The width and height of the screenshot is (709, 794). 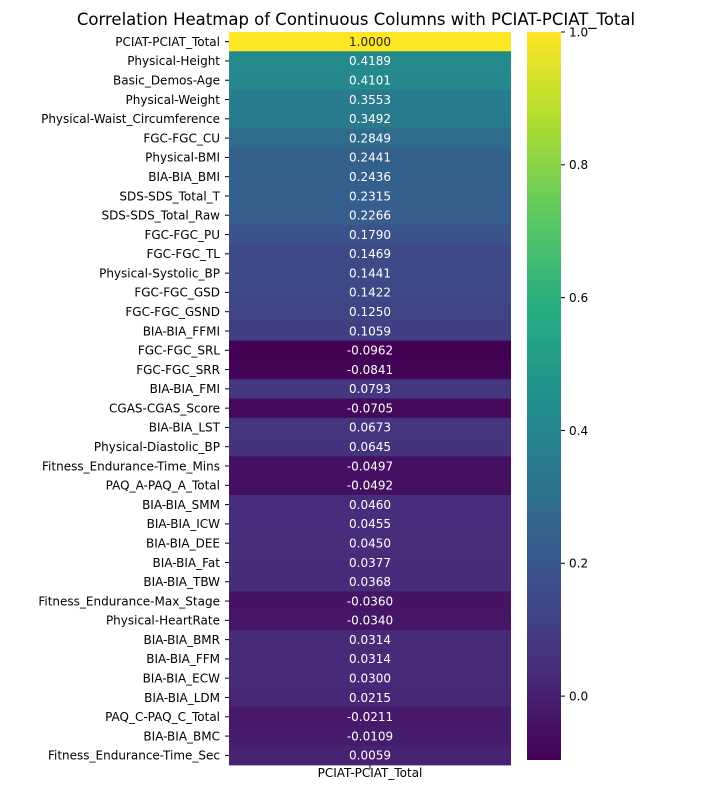 What do you see at coordinates (131, 466) in the screenshot?
I see `row-label: Fitness_Endurance-Time_Mins` at bounding box center [131, 466].